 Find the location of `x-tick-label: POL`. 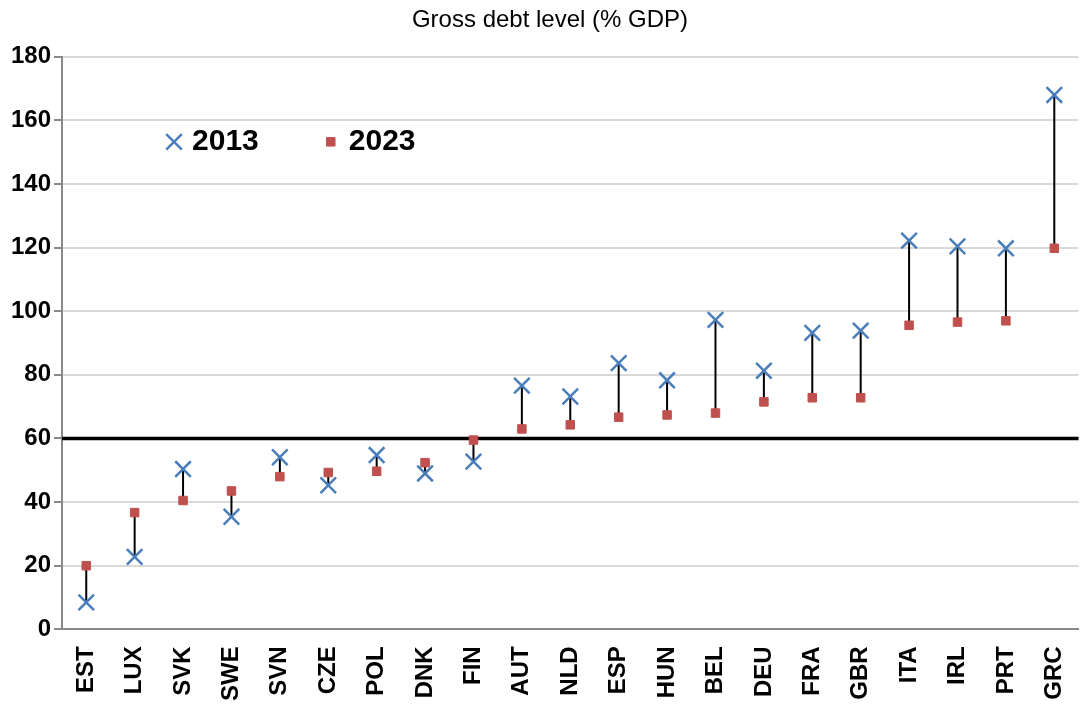

x-tick-label: POL is located at coordinates (375, 671).